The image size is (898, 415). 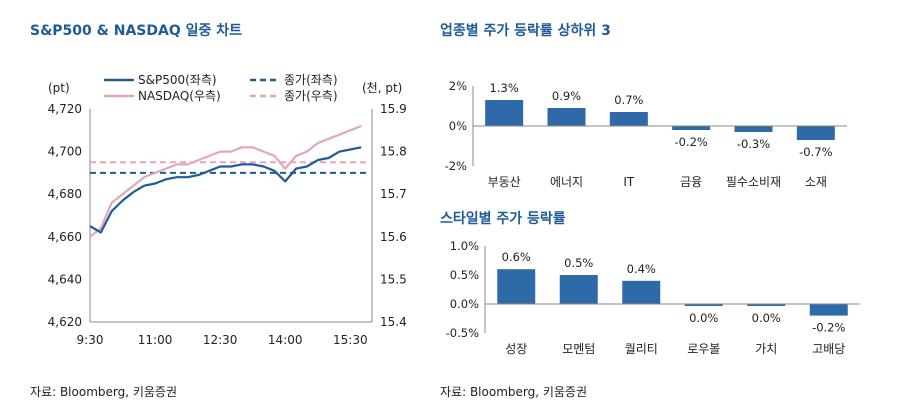 What do you see at coordinates (311, 96) in the screenshot?
I see `legend-label: 종가(우측)` at bounding box center [311, 96].